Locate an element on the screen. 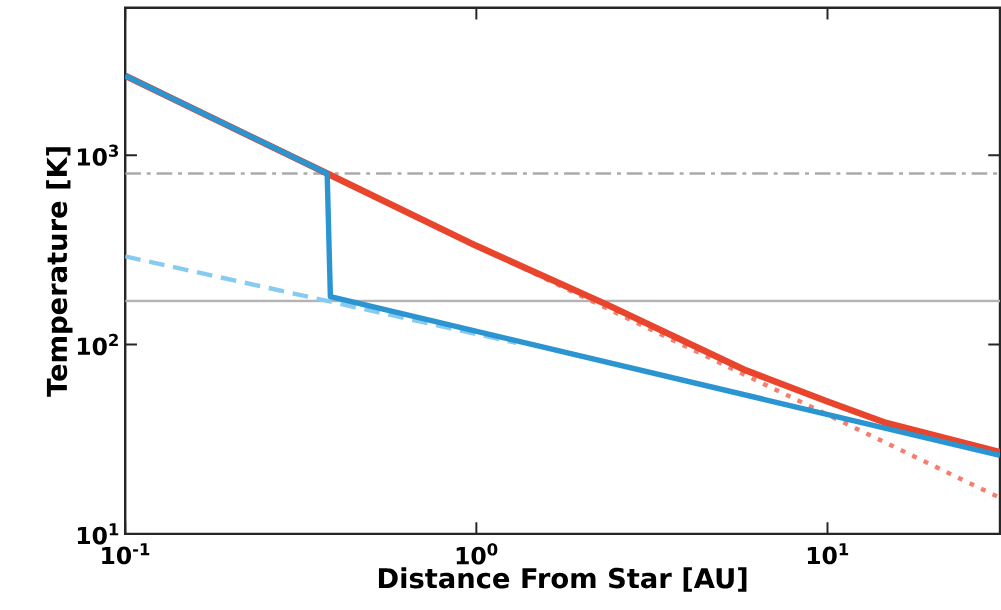  x-tick-label: 10$^{-1}$ is located at coordinates (126, 554).